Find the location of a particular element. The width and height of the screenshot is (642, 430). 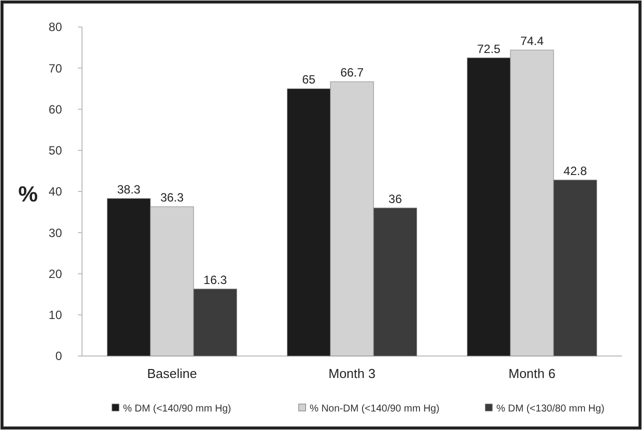

x-tick-label: Month 3 is located at coordinates (352, 373).